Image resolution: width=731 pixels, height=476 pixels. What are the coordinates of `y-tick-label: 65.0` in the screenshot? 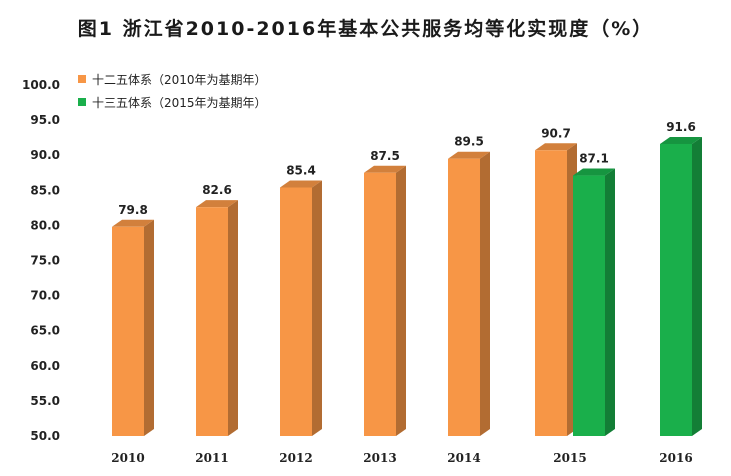 It's located at (45, 331).